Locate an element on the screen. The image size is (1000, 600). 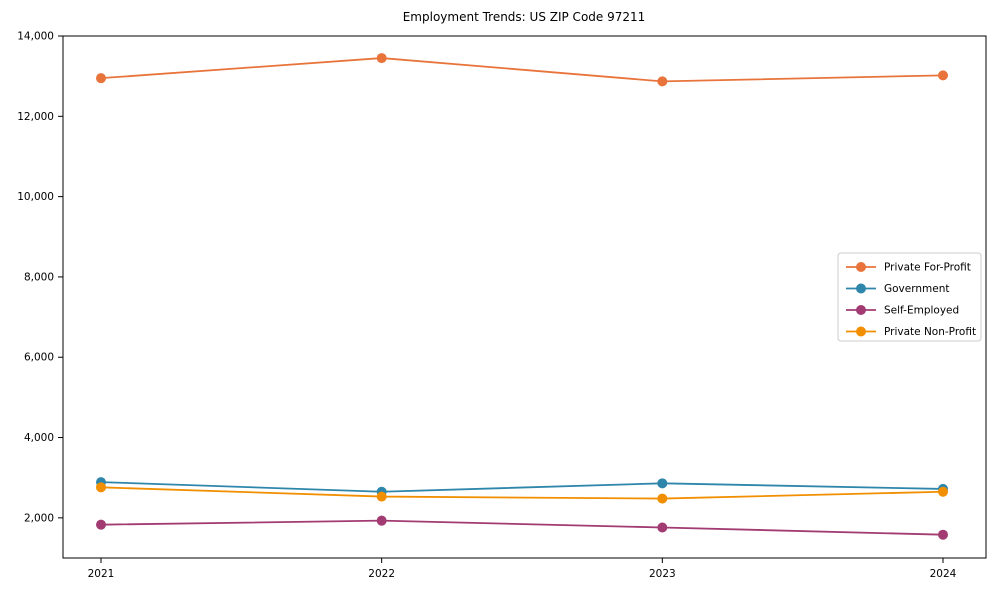
series-line-self-employed is located at coordinates (522, 527).